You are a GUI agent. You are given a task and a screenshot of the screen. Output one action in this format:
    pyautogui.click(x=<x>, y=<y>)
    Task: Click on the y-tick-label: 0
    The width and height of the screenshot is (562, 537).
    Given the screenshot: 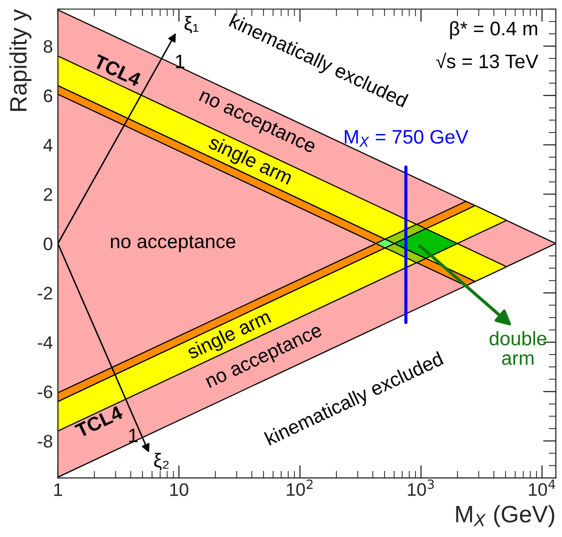 What is the action you would take?
    pyautogui.click(x=48, y=243)
    